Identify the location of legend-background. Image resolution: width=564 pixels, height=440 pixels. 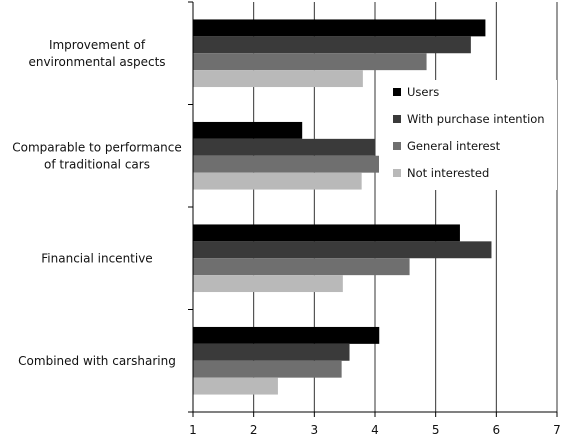
(468, 135).